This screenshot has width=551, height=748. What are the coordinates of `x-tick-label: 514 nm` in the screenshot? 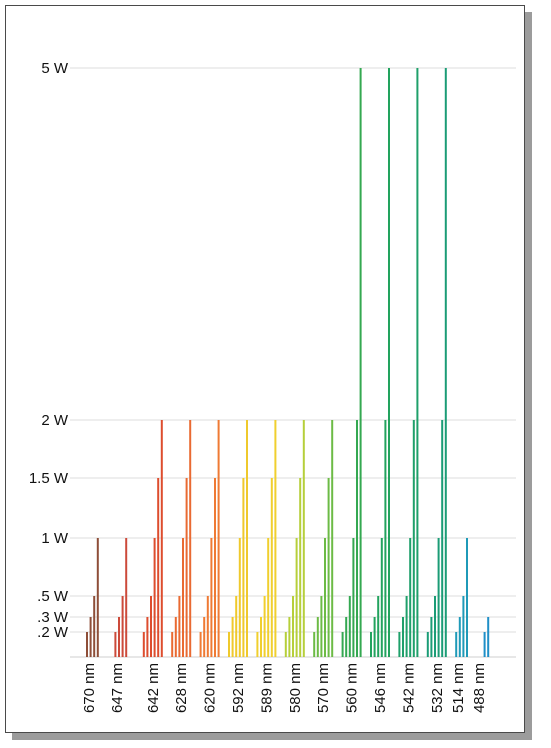 It's located at (458, 688).